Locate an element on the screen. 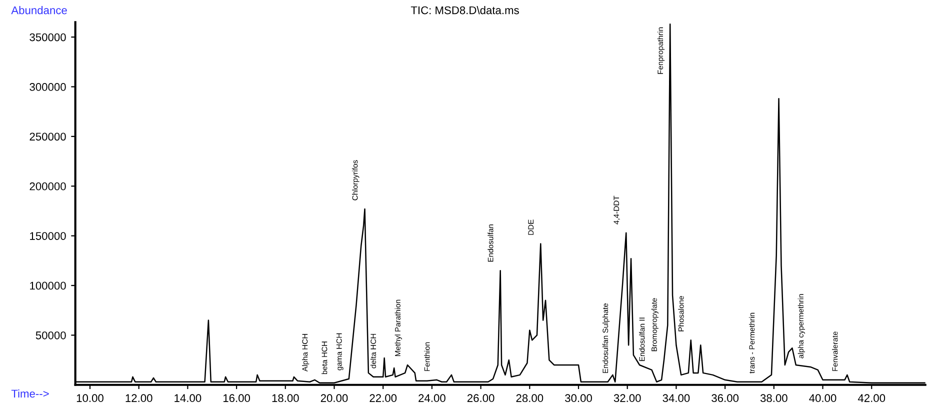 This screenshot has height=403, width=930. x-tick-label: 40.00 is located at coordinates (822, 398).